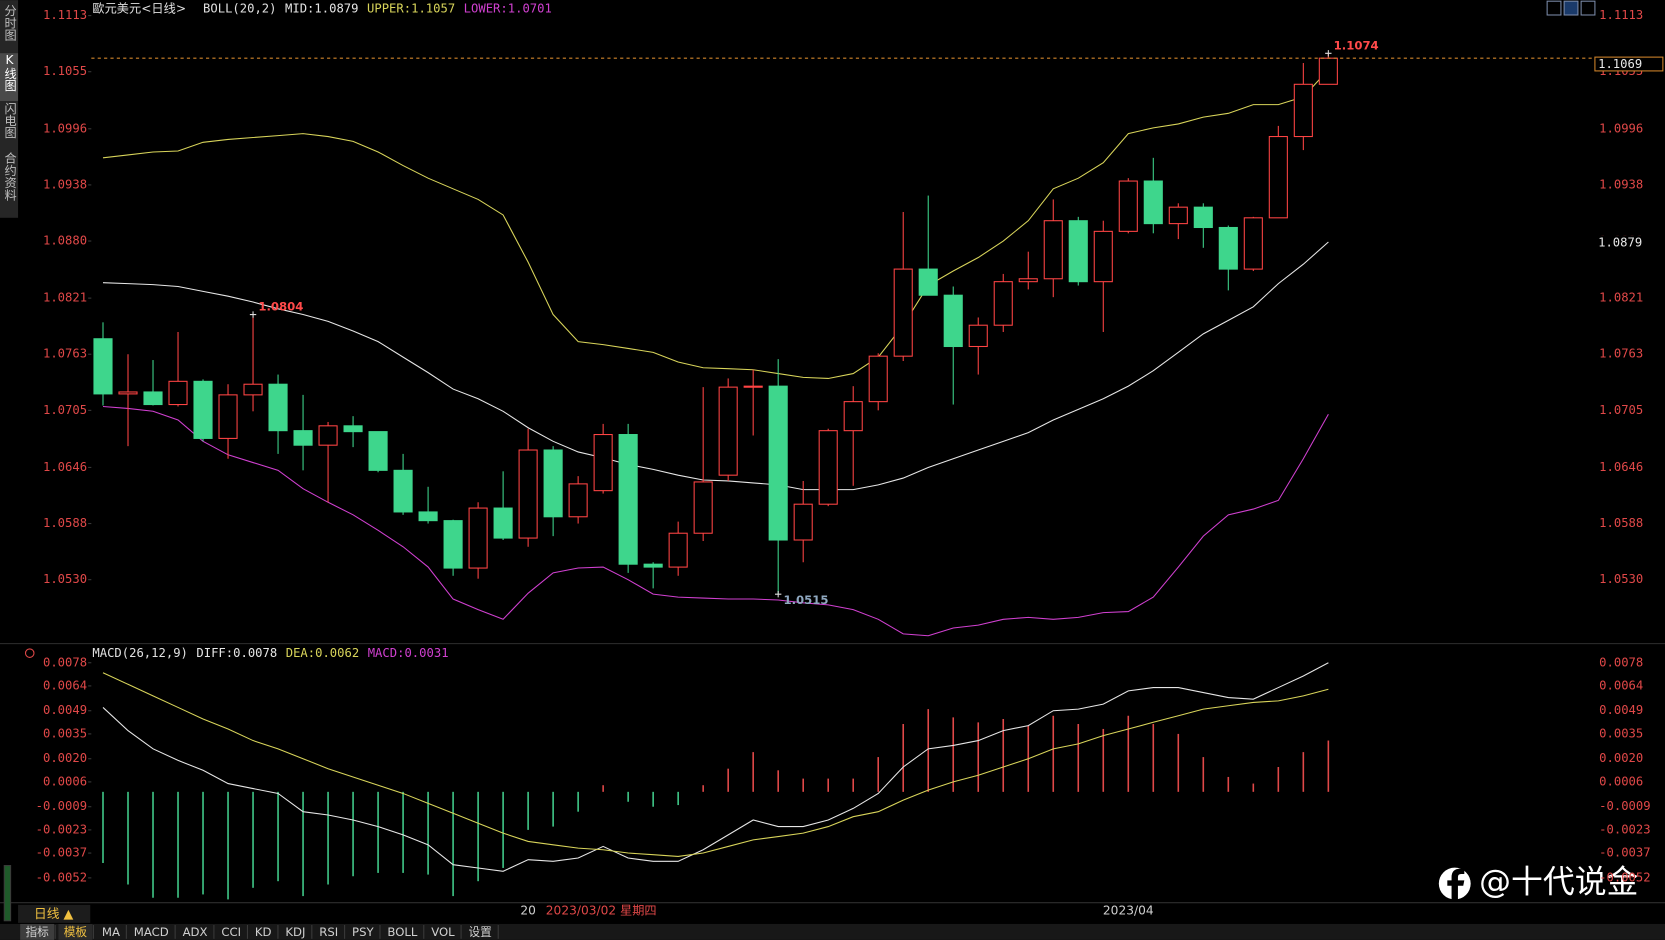  What do you see at coordinates (29, 653) in the screenshot?
I see `panel-icon` at bounding box center [29, 653].